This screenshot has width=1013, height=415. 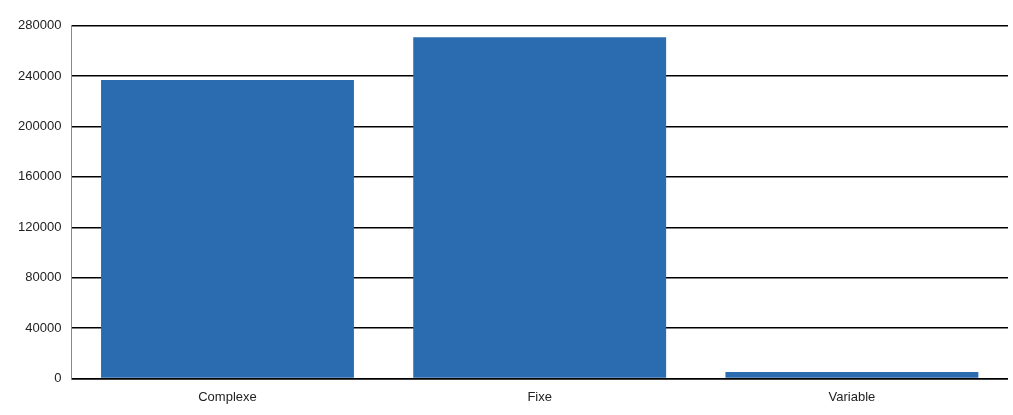 I want to click on y-tick-label: 40000, so click(x=43, y=327).